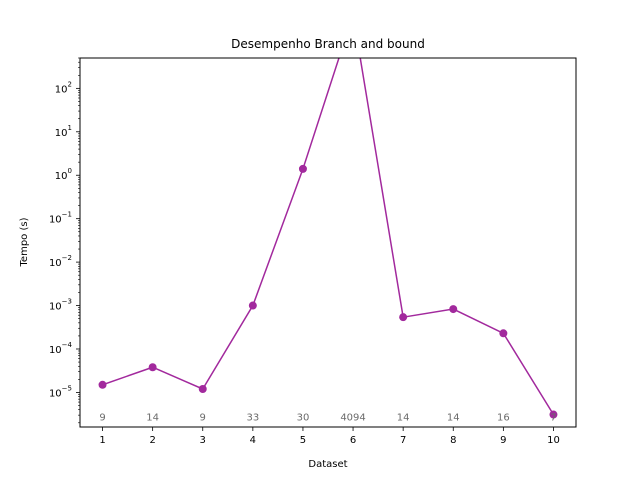 Image resolution: width=640 pixels, height=480 pixels. I want to click on x-tick-label: 4, so click(253, 440).